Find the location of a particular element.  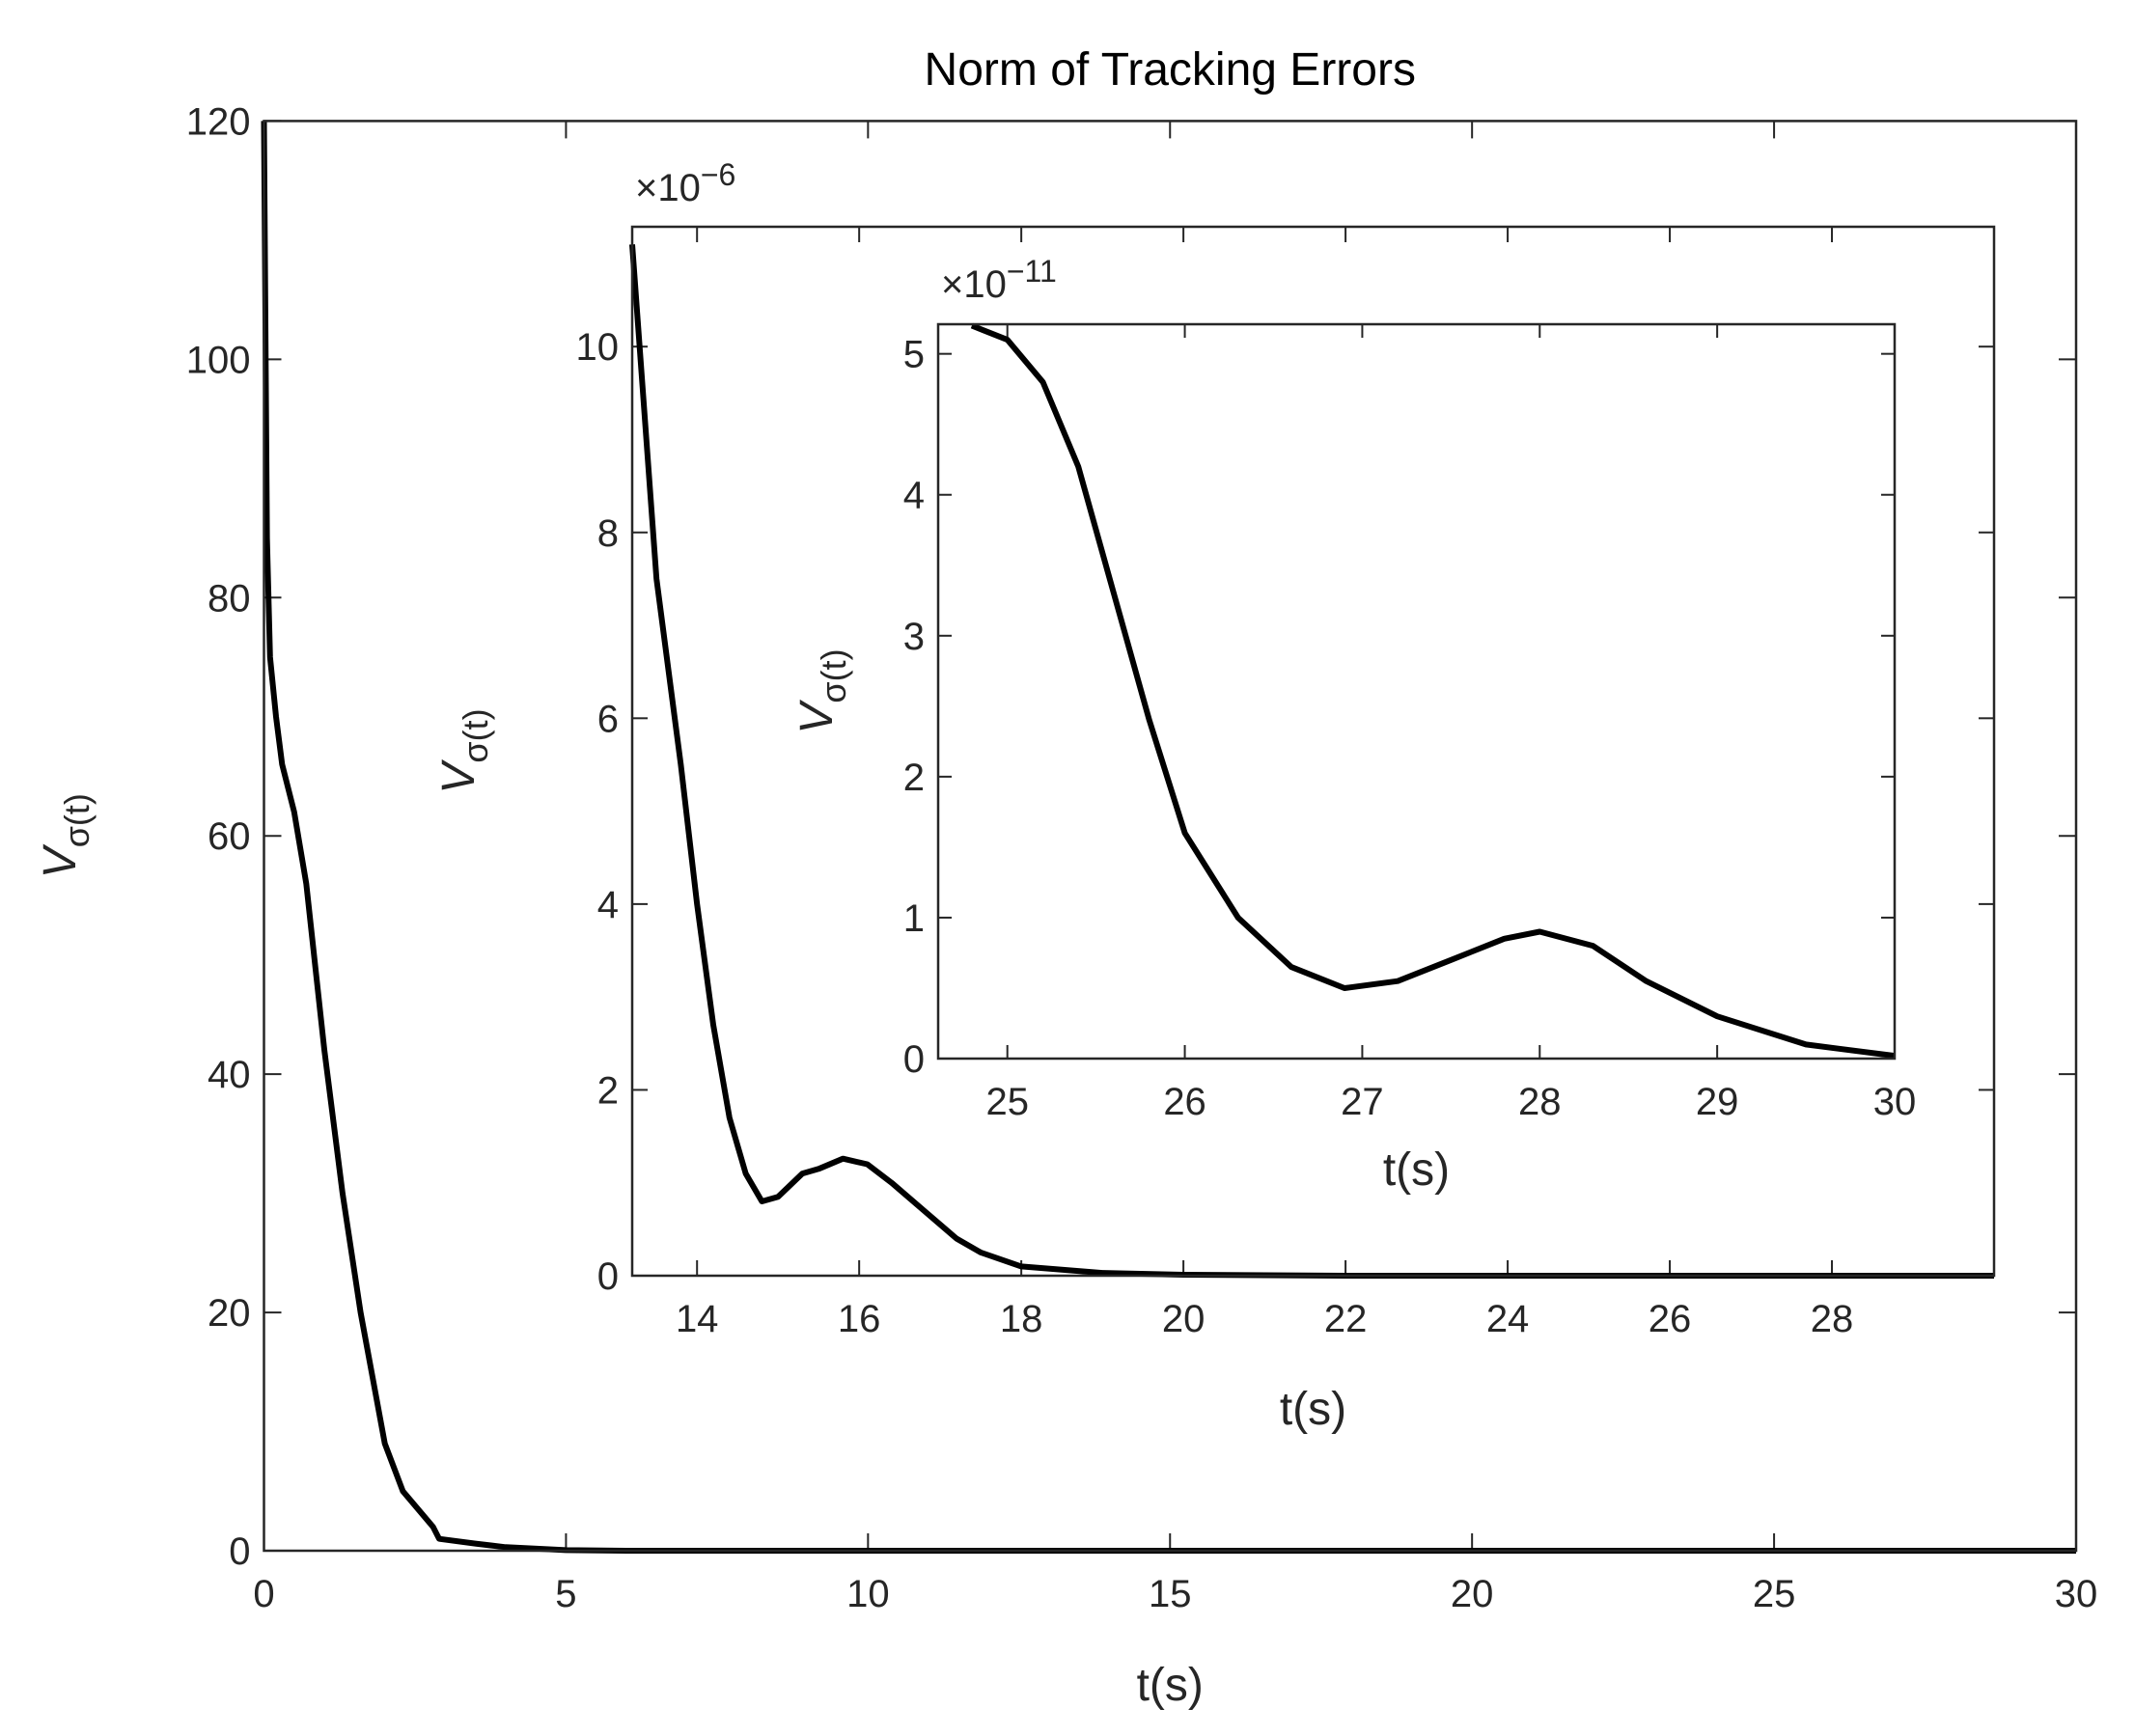

y-tick-label: 6 is located at coordinates (608, 719).